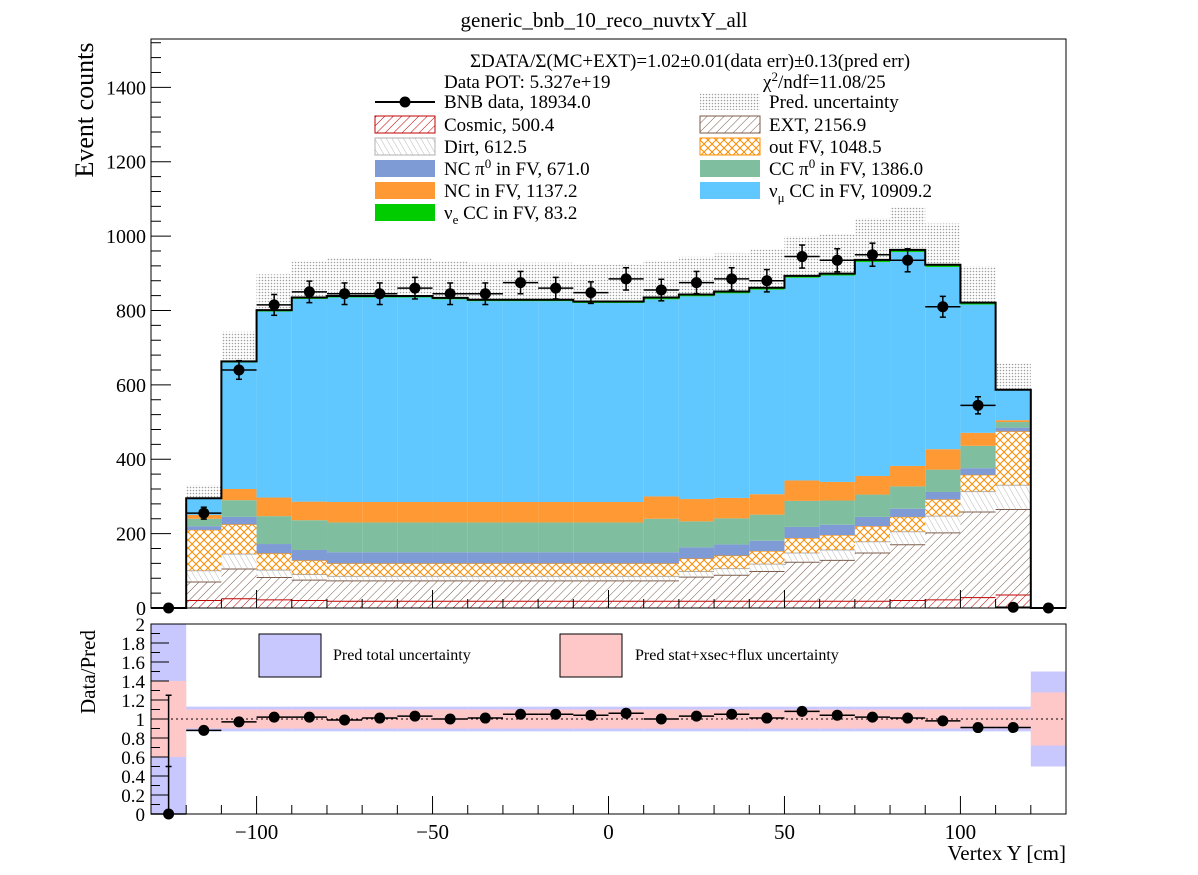 The image size is (1198, 875). I want to click on y-tick-label: 800, so click(131, 311).